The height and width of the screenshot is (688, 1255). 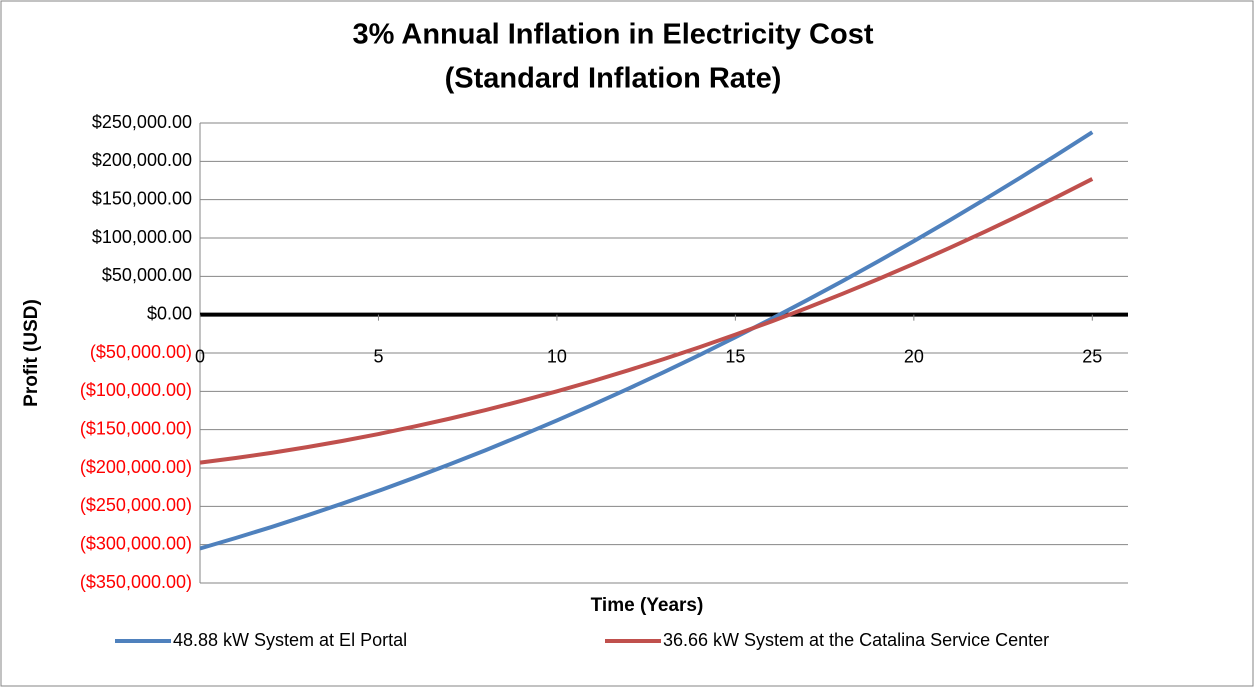 What do you see at coordinates (136, 543) in the screenshot?
I see `y-tick-label: ($300,000.00)` at bounding box center [136, 543].